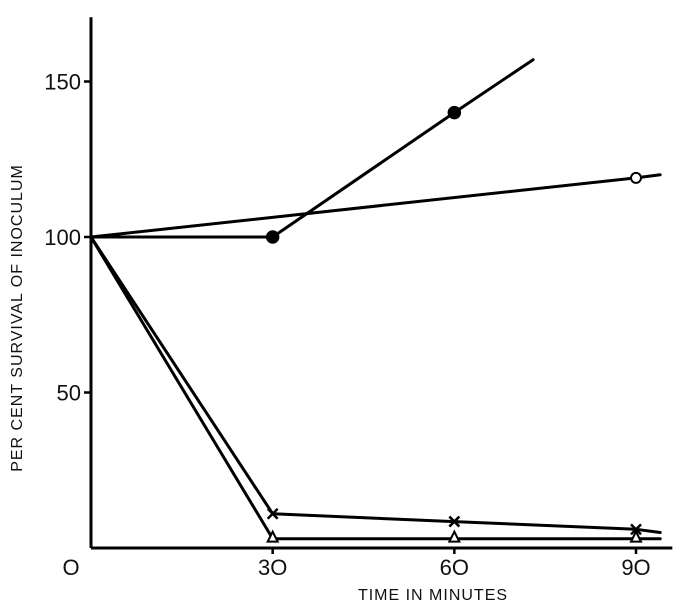 The width and height of the screenshot is (687, 604). I want to click on marker-cross-60-b, so click(454, 521).